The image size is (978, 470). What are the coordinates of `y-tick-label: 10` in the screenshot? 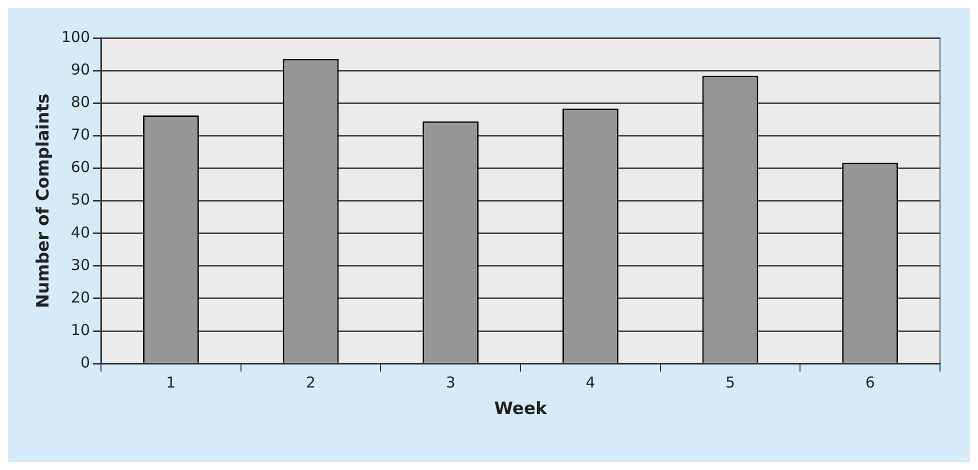 It's located at (80, 329).